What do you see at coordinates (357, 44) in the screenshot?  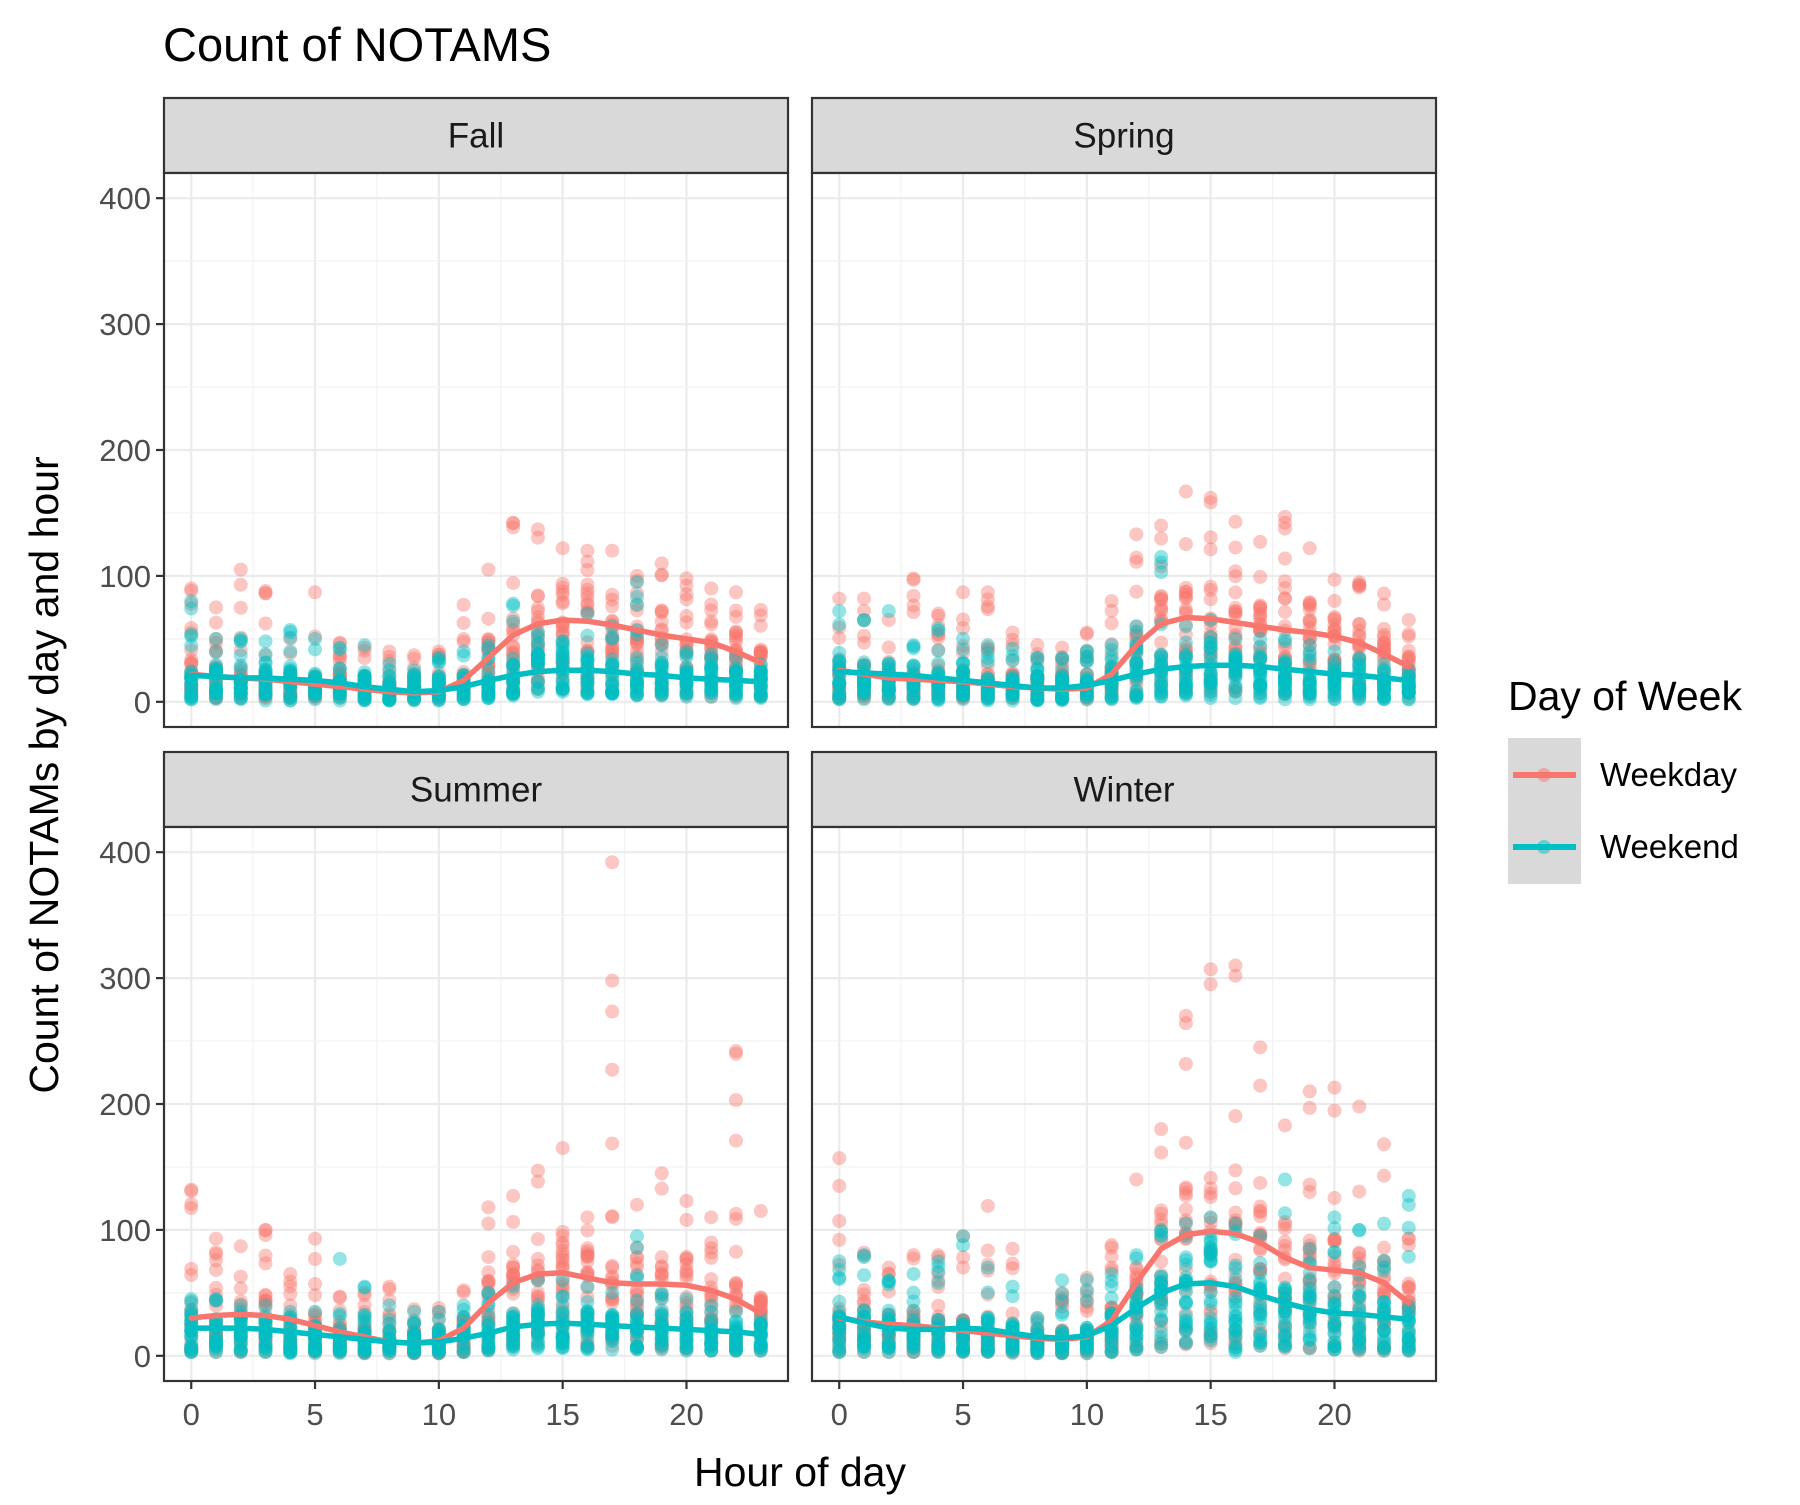 I see `chart-title: Count of NOTAMS` at bounding box center [357, 44].